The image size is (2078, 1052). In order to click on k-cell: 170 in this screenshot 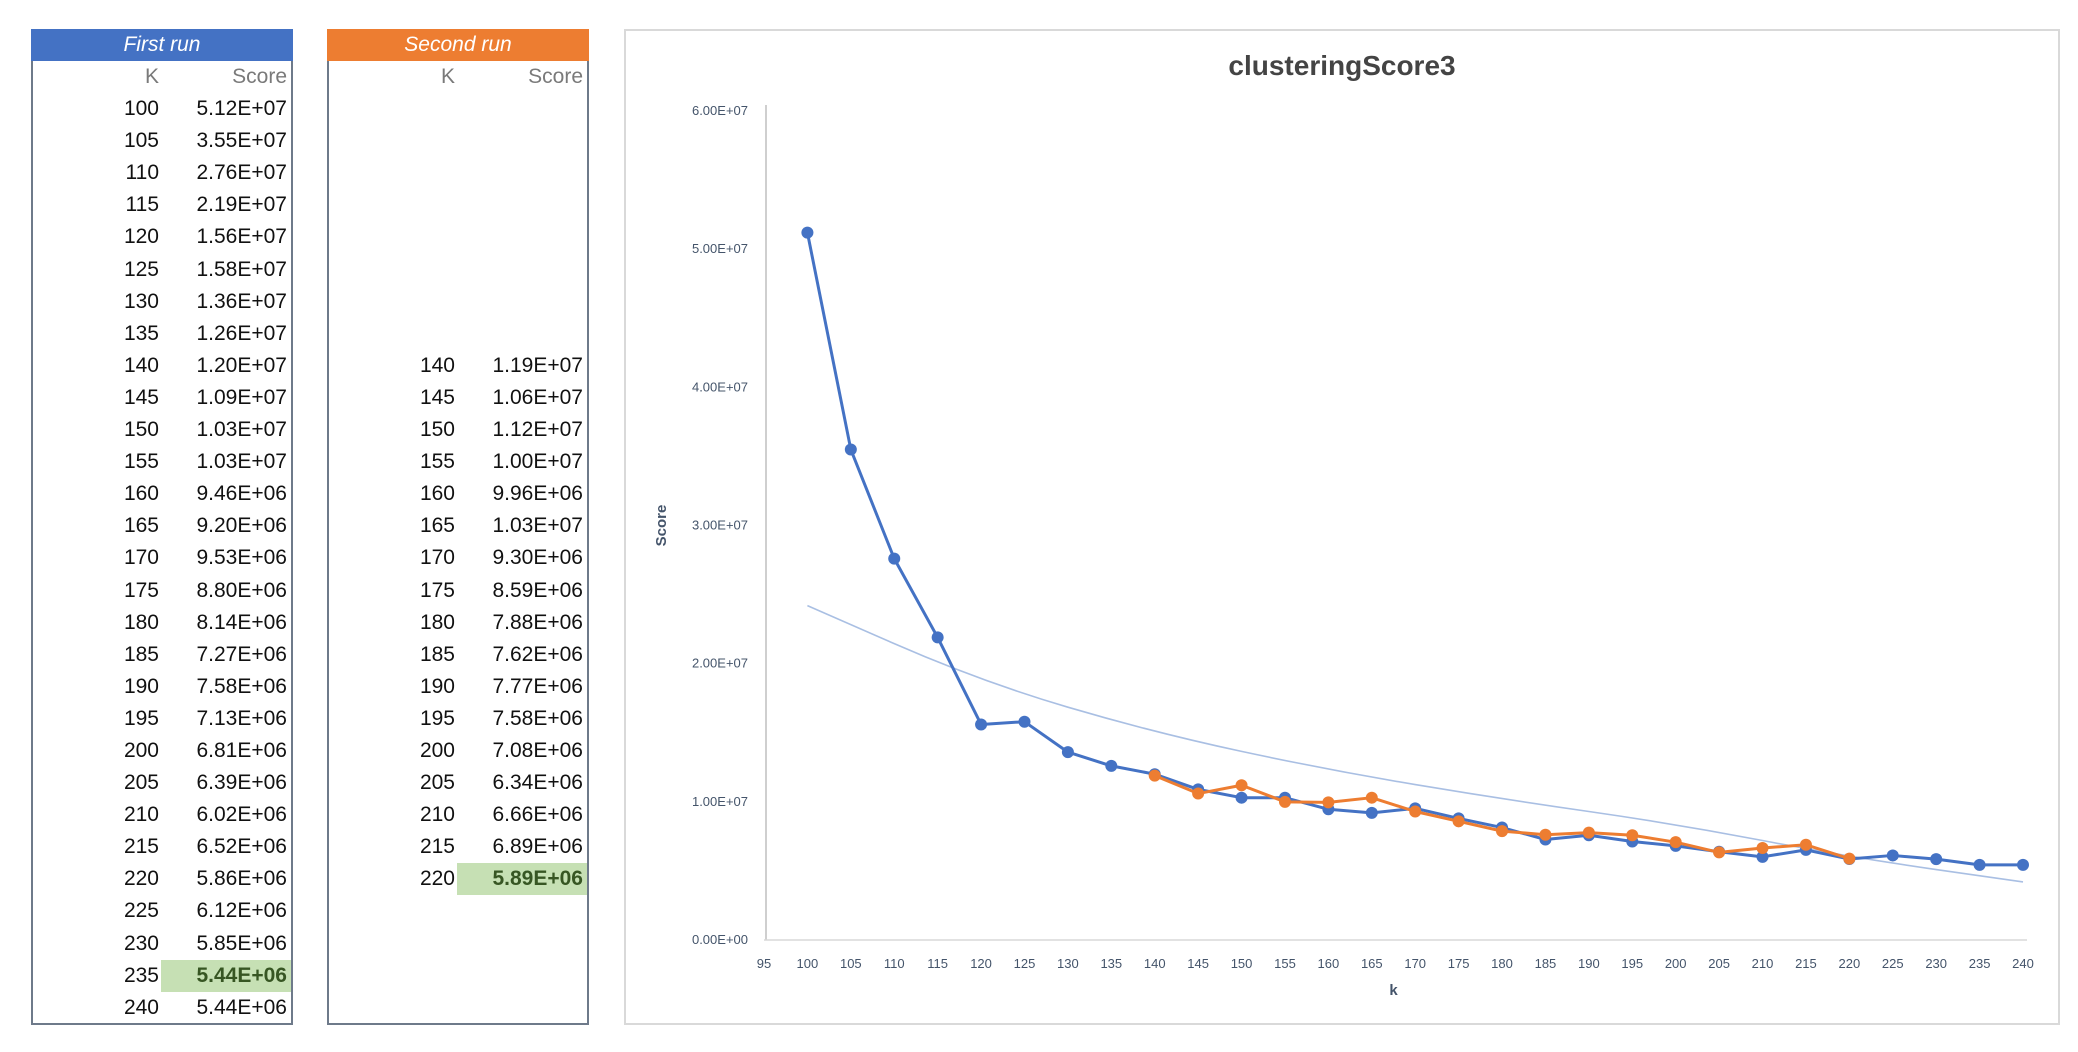, I will do `click(141, 558)`.